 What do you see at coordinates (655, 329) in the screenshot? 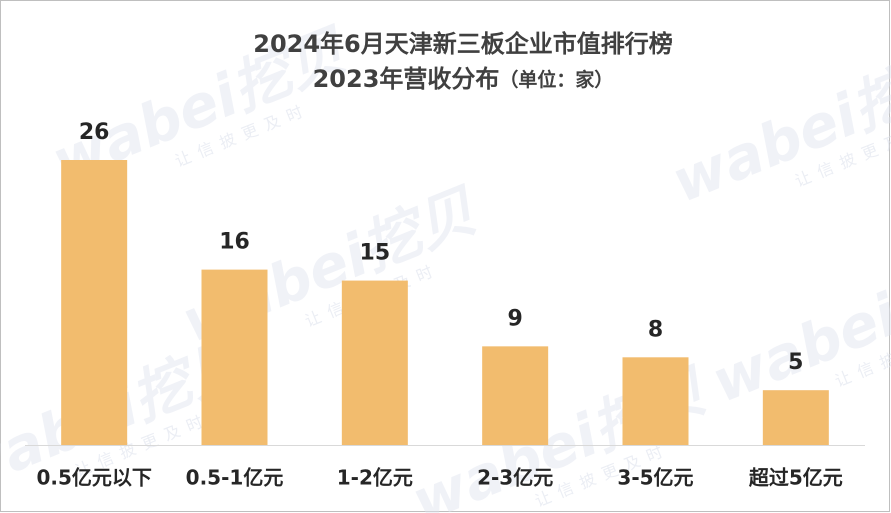
I see `value-label: 8` at bounding box center [655, 329].